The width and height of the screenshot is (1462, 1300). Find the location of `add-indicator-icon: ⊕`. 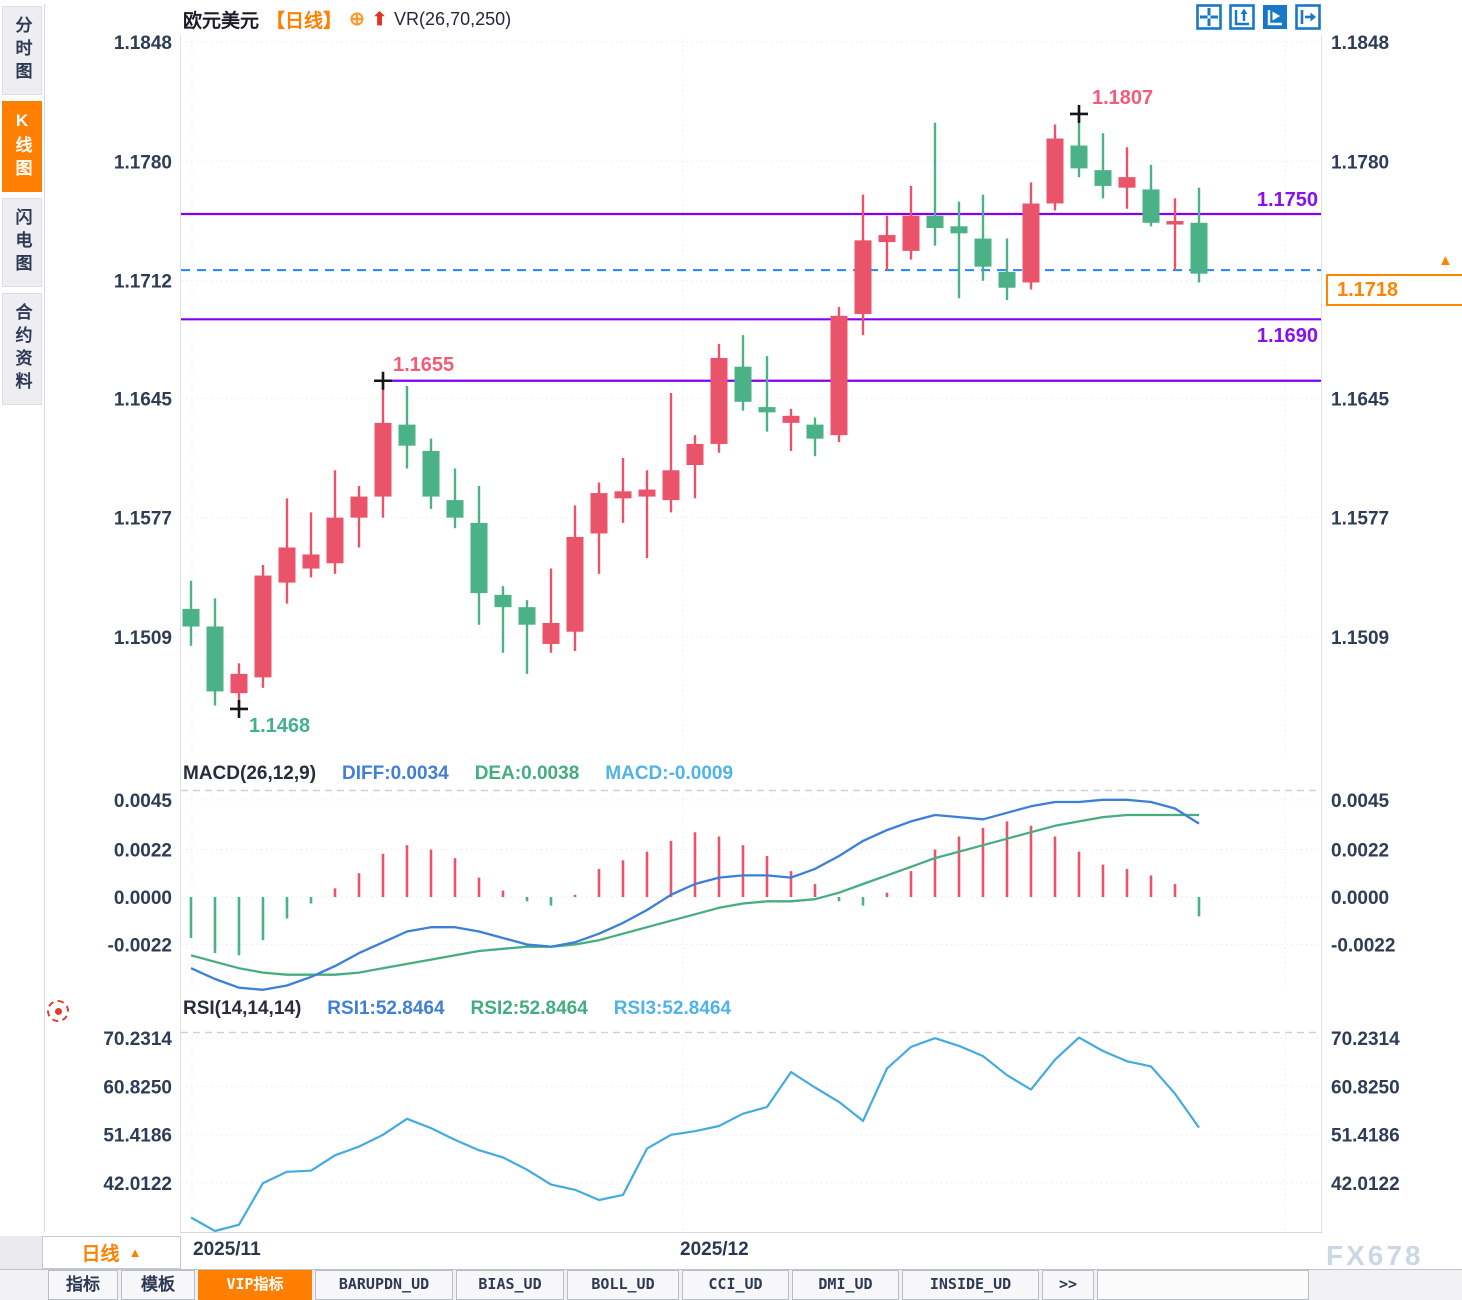

add-indicator-icon: ⊕ is located at coordinates (357, 19).